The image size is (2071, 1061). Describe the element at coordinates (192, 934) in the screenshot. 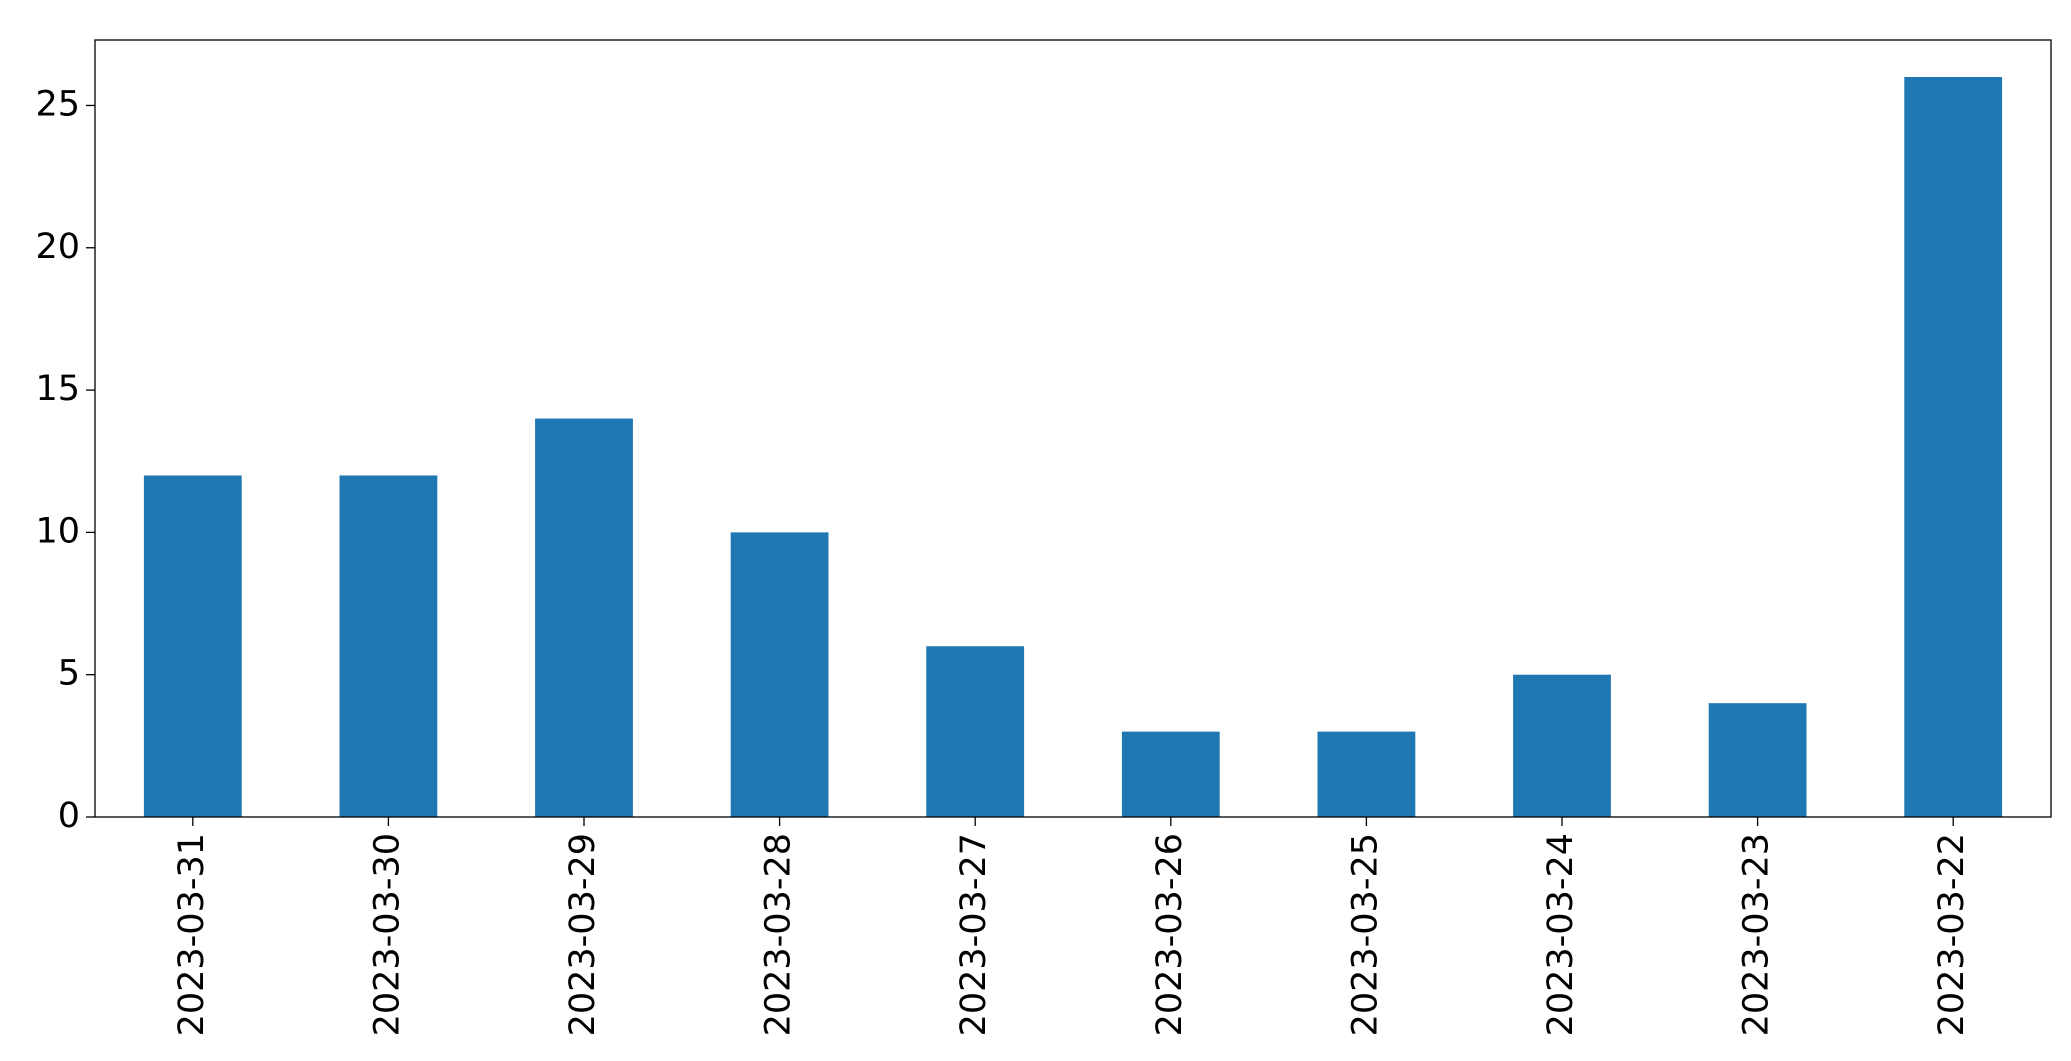

I see `x-tick-label: 2023-03-31` at that location.